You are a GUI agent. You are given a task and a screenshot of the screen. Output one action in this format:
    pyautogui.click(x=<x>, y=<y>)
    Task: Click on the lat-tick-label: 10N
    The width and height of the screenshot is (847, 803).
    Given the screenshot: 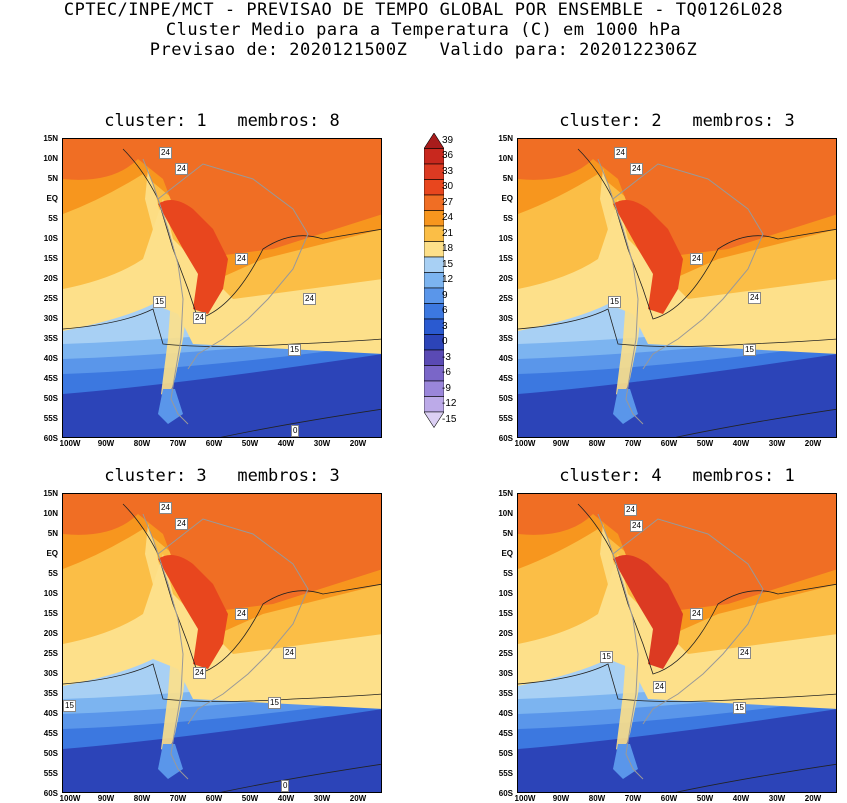 What is the action you would take?
    pyautogui.click(x=505, y=513)
    